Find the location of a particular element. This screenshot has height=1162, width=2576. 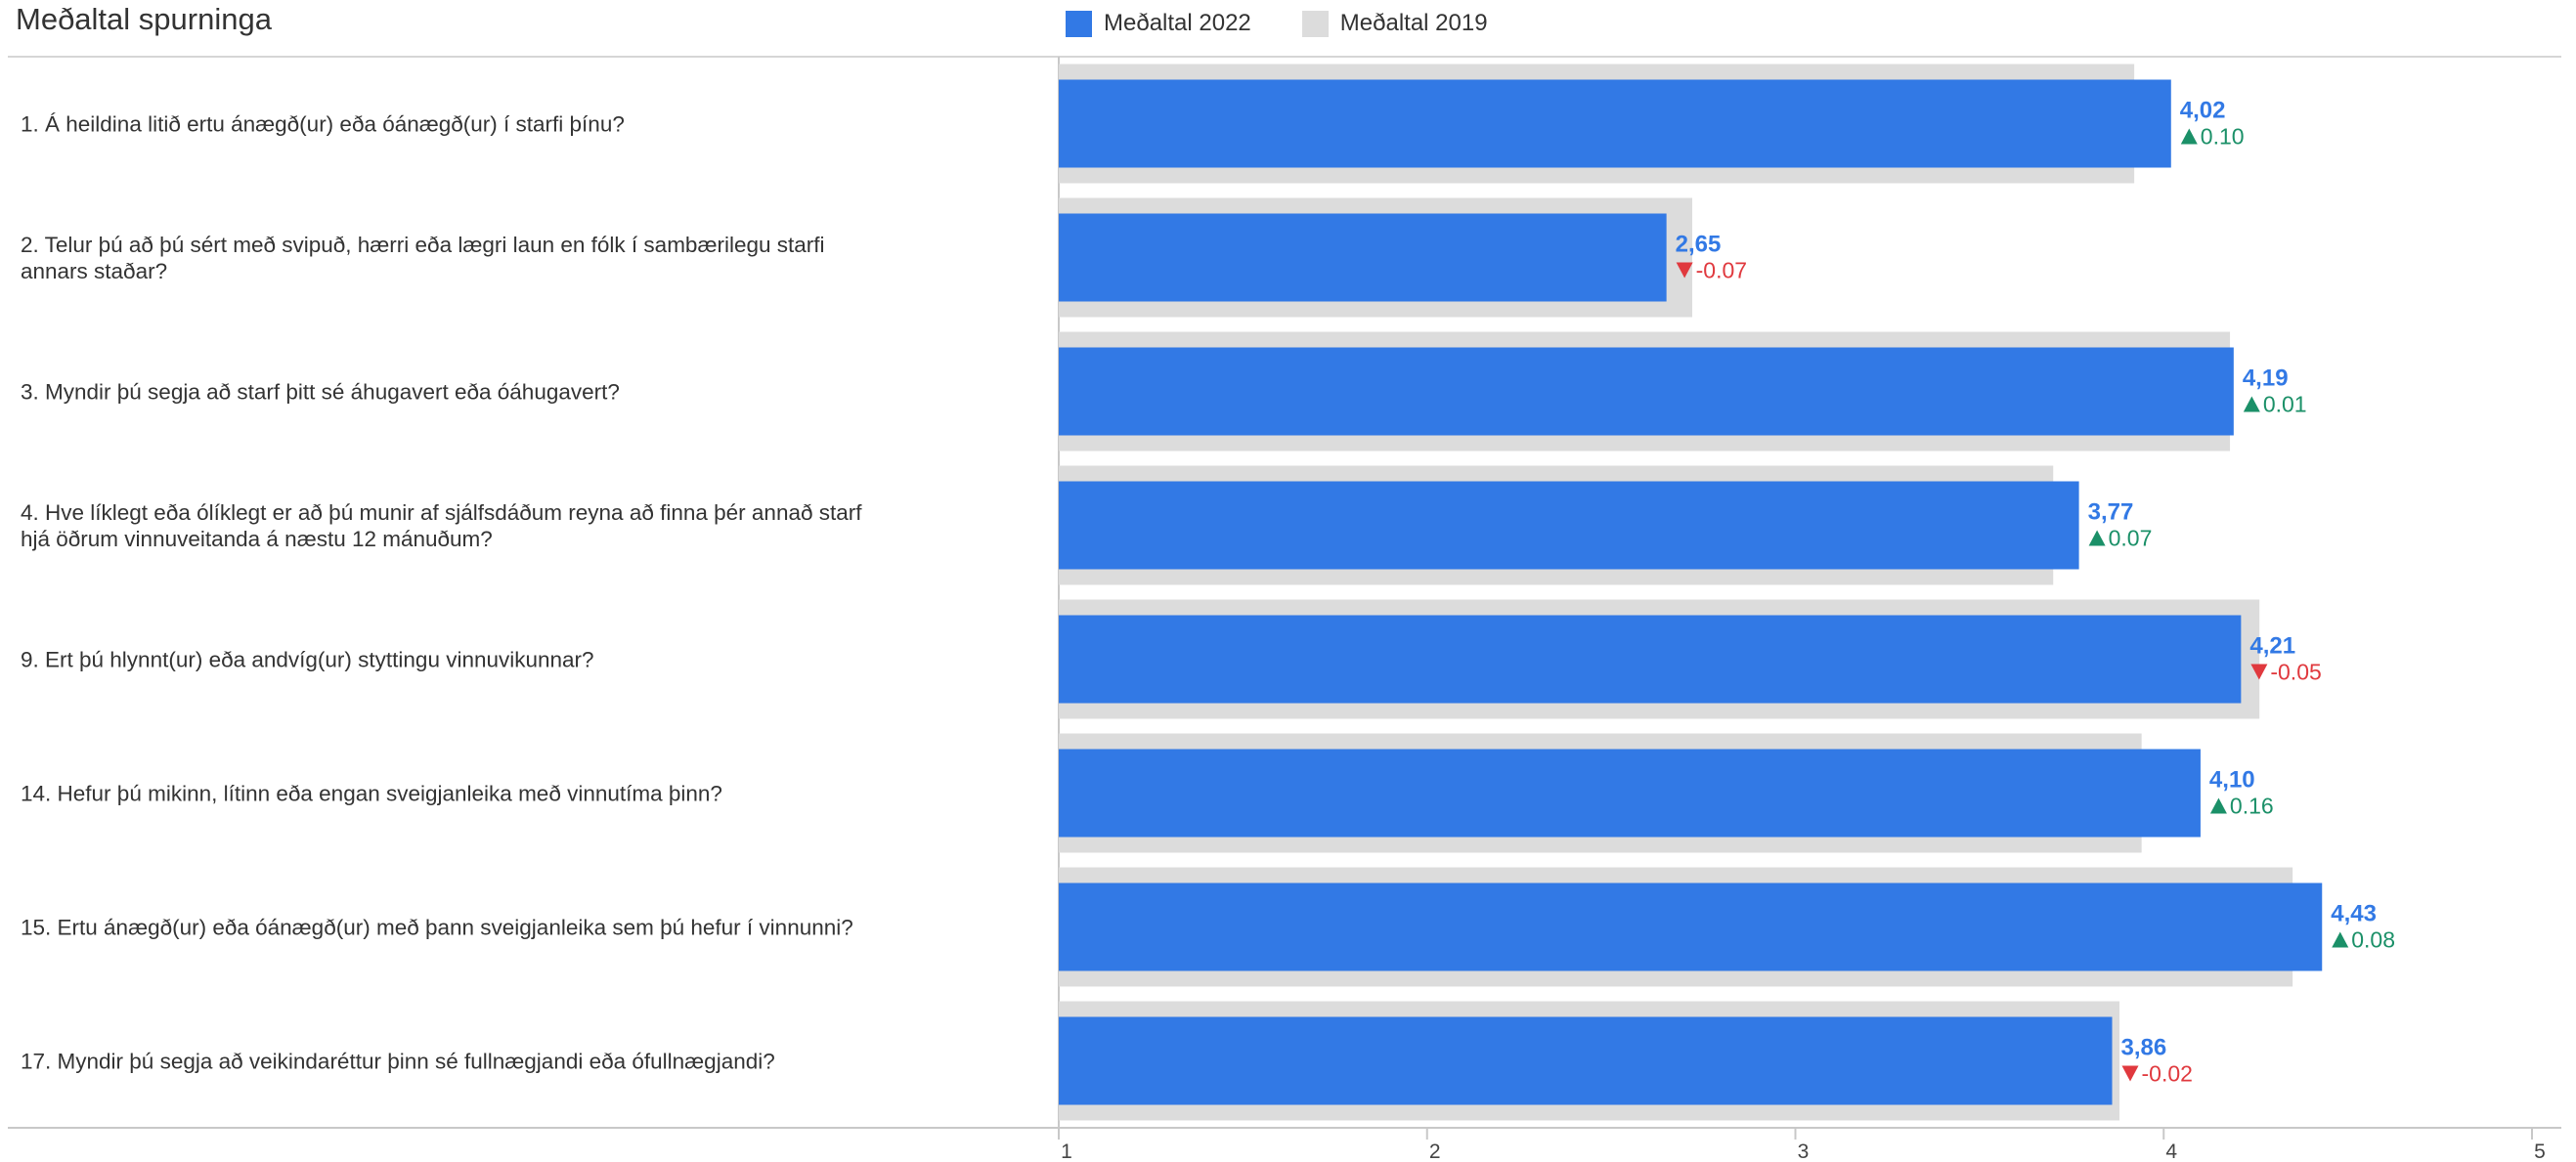

value-label-8: 3,86 is located at coordinates (2144, 1048).